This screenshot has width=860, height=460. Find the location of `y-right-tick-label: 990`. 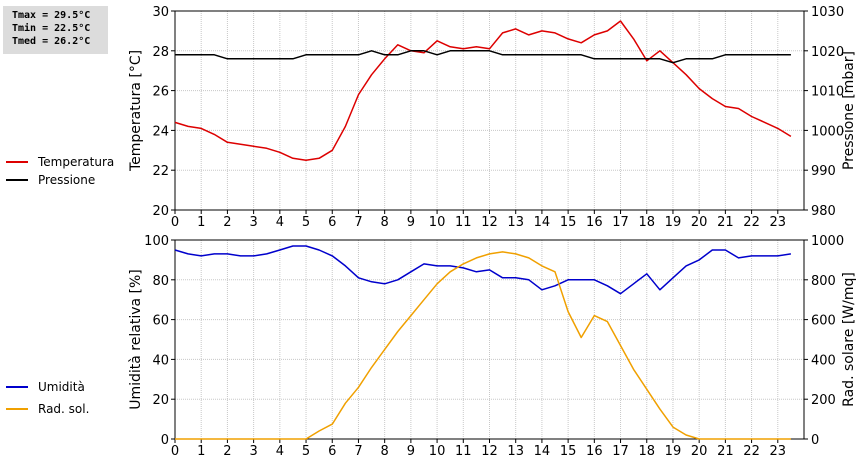

y-right-tick-label: 990 is located at coordinates (823, 171).